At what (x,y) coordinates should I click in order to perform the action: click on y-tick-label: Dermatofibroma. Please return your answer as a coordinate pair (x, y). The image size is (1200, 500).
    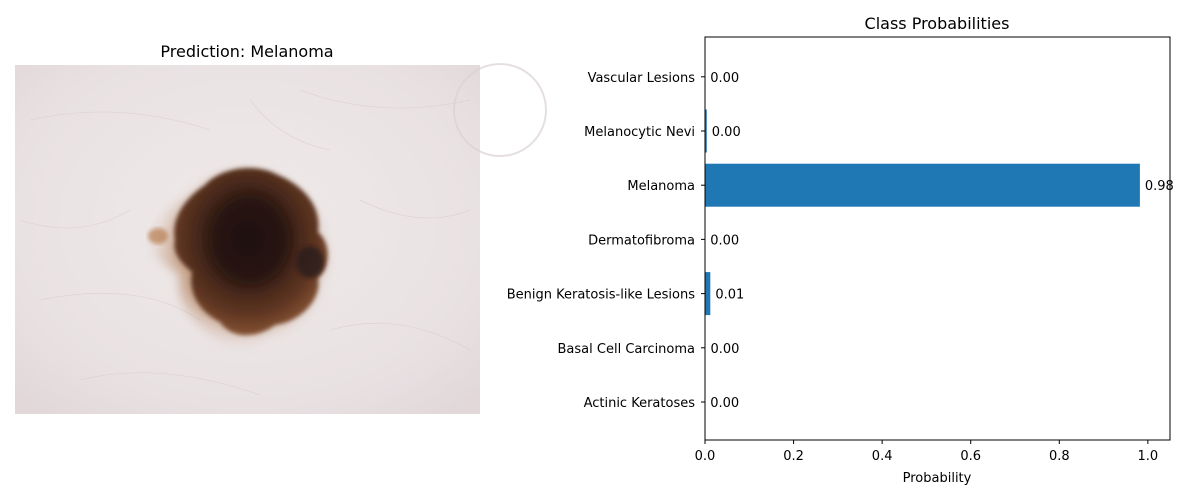
    Looking at the image, I should click on (641, 240).